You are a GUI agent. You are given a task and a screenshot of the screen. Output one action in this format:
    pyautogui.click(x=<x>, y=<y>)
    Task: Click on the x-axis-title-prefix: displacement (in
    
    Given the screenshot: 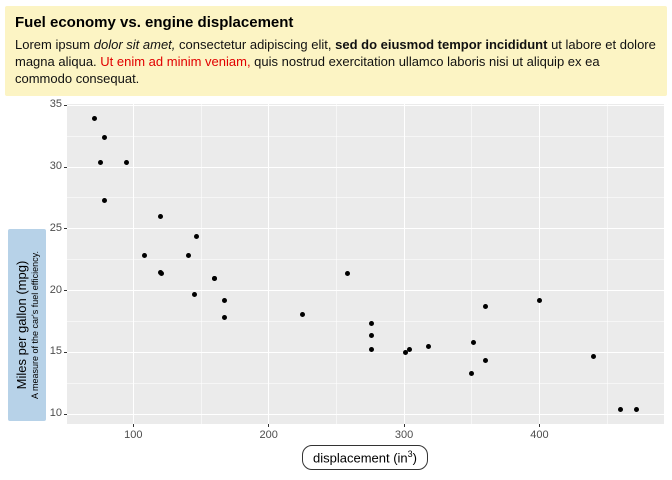 What is the action you would take?
    pyautogui.click(x=360, y=458)
    